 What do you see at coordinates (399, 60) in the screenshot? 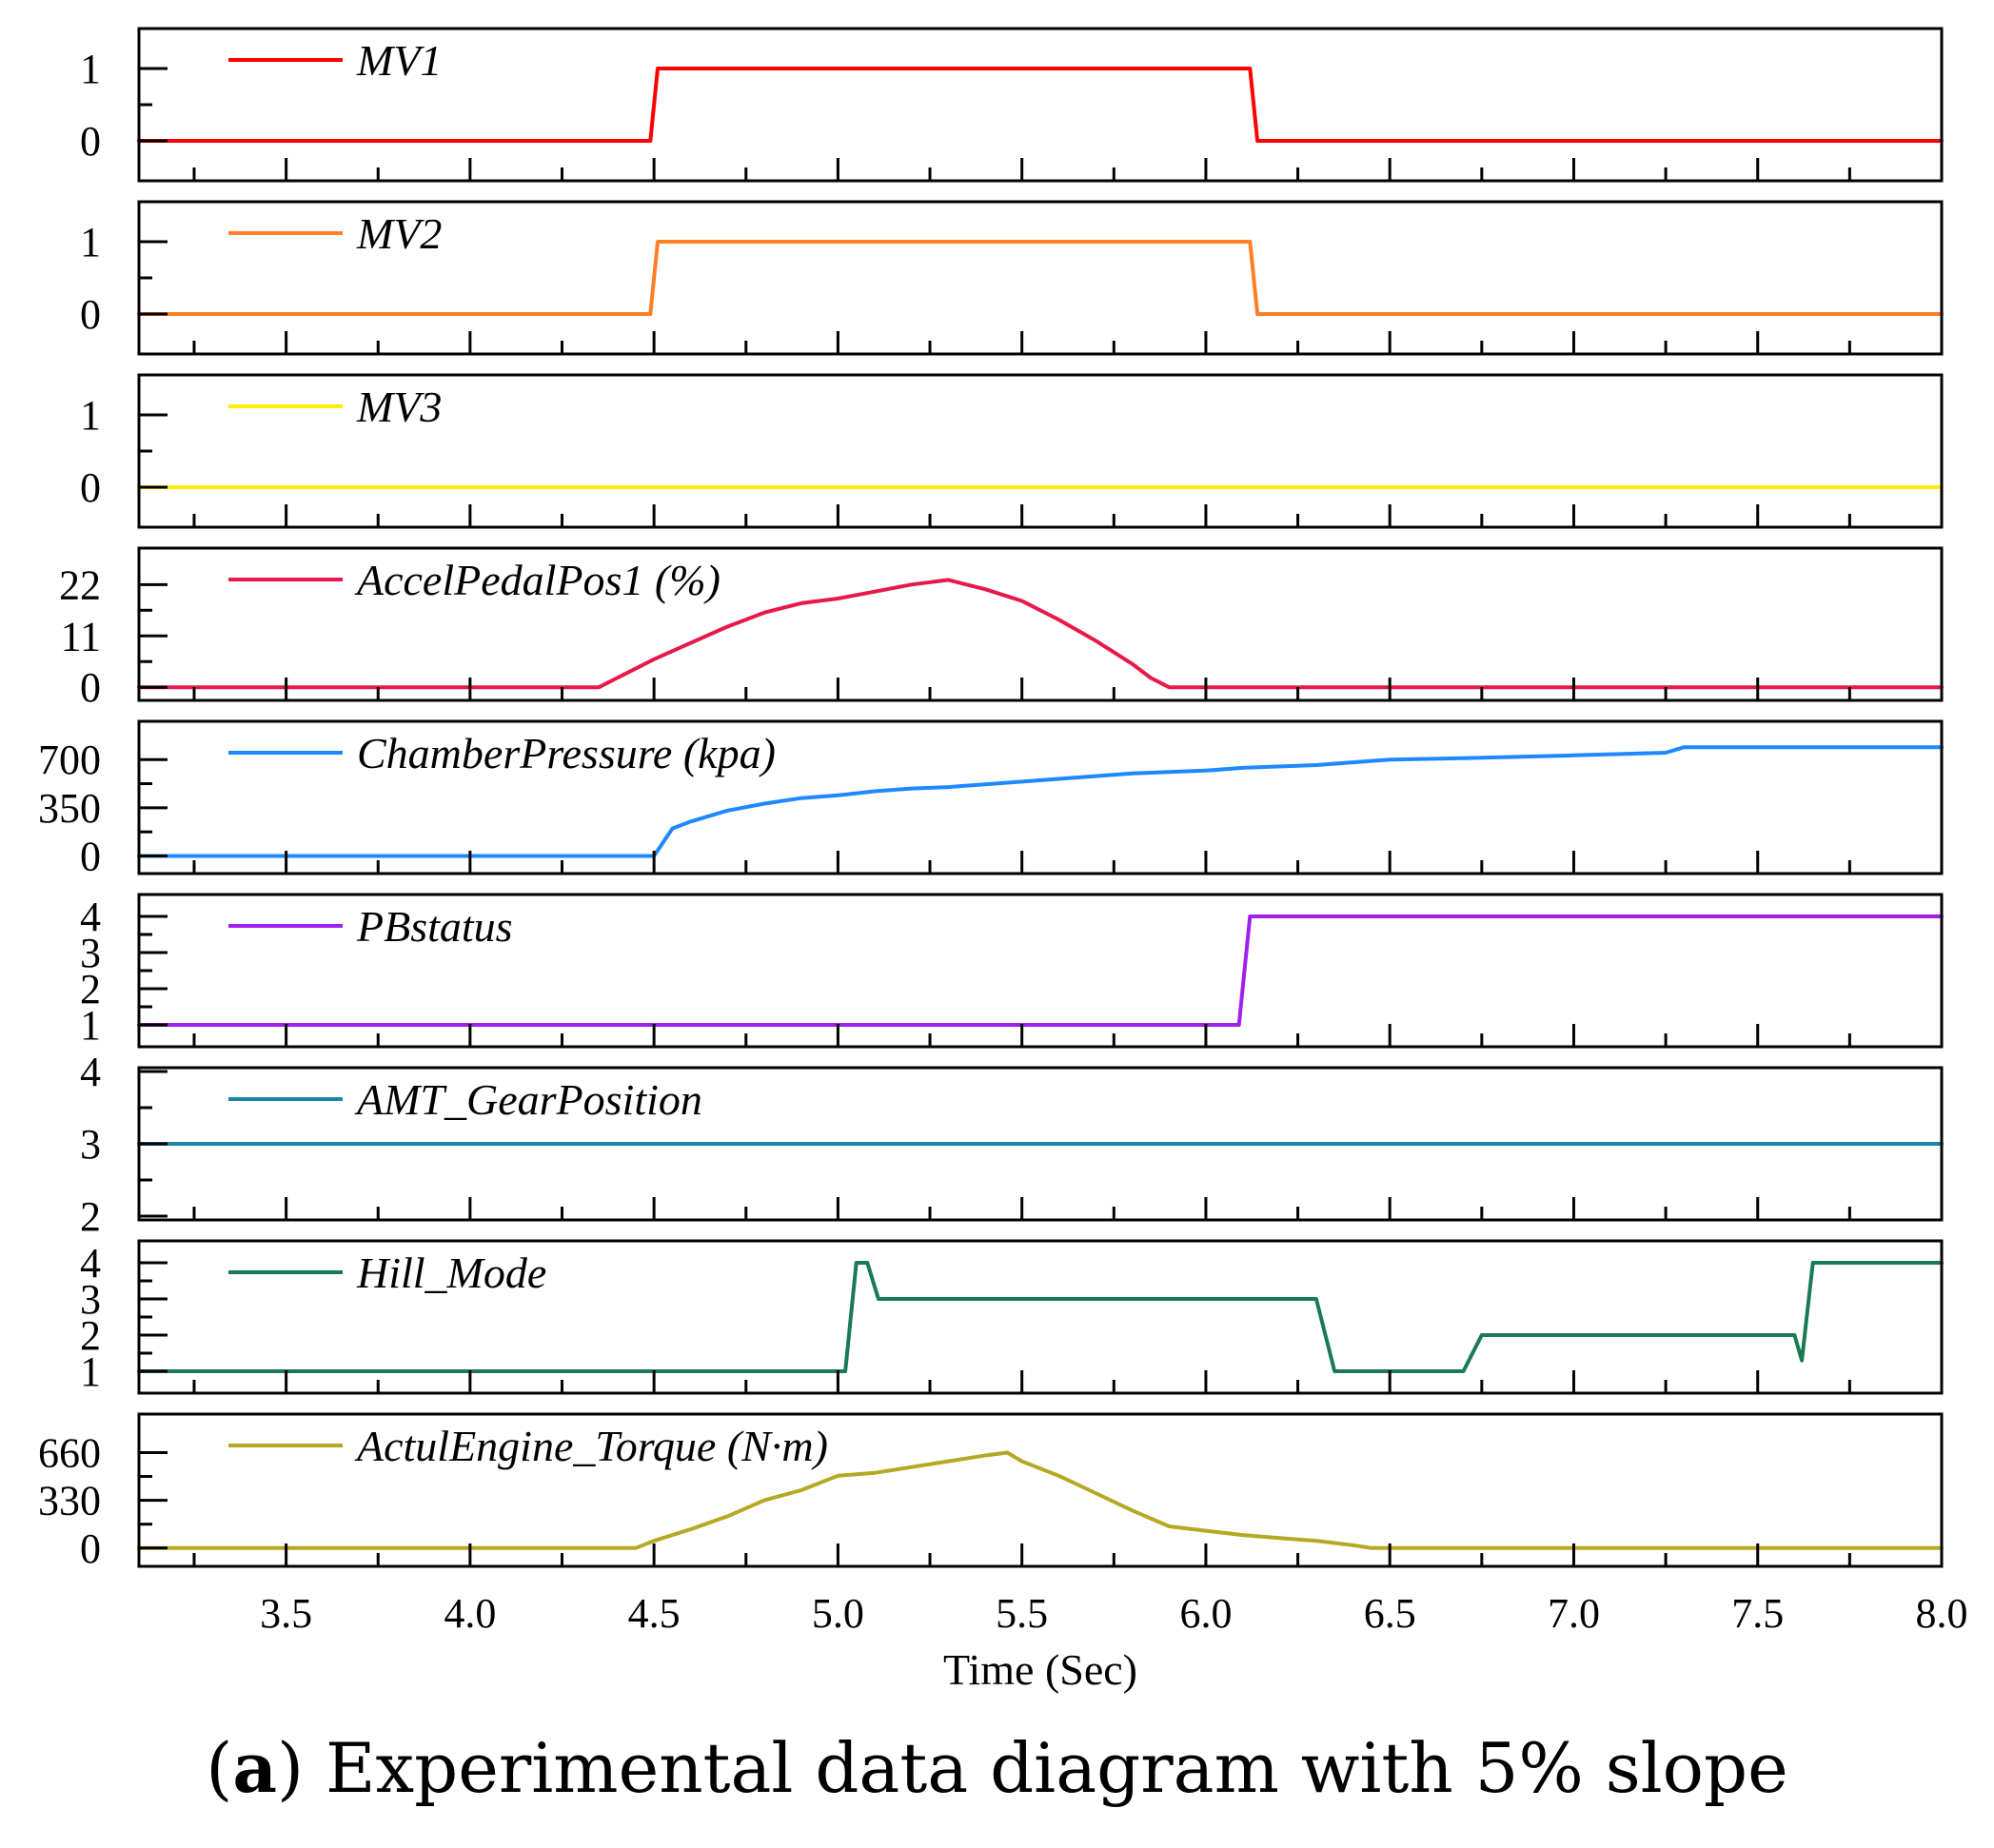
I see `legend-label: MV1` at bounding box center [399, 60].